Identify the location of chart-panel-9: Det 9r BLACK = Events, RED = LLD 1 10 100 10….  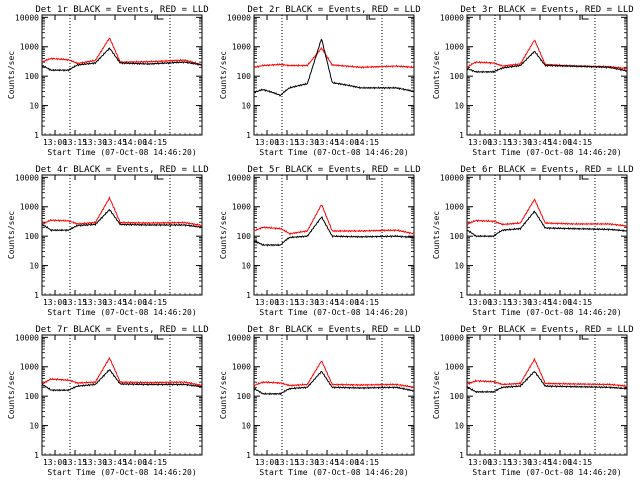
(533, 401).